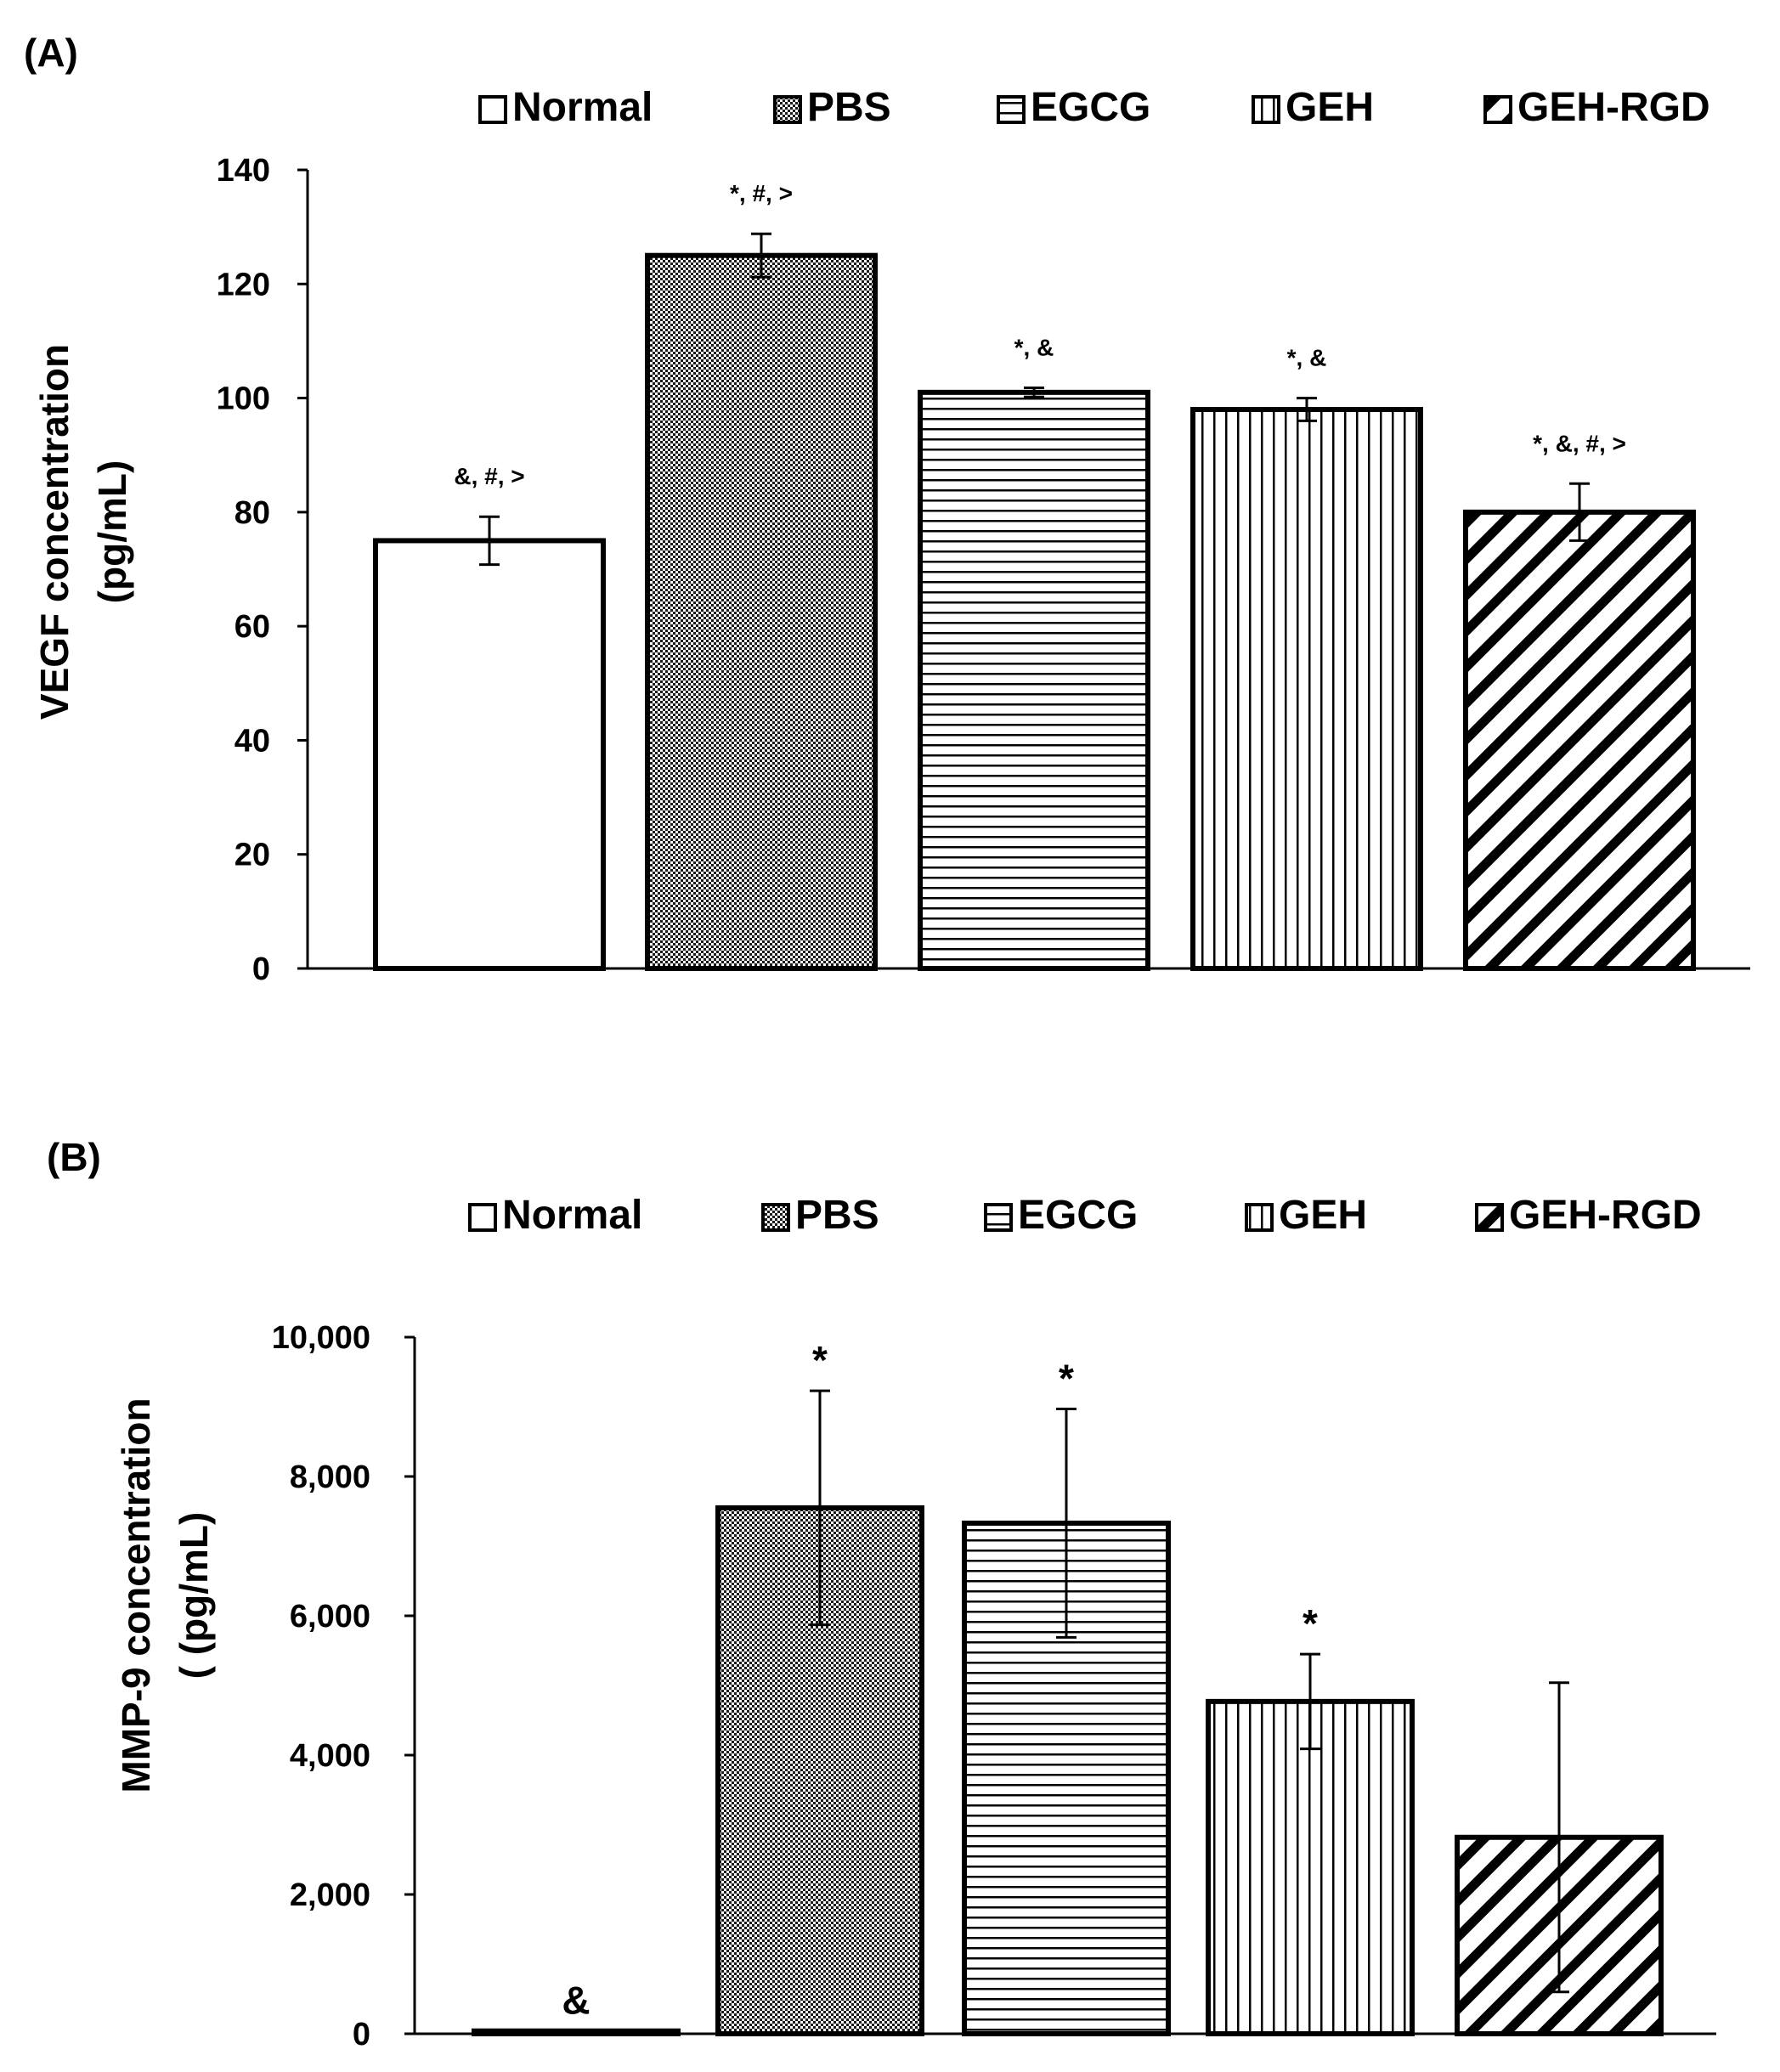 The width and height of the screenshot is (1780, 2072). What do you see at coordinates (330, 1895) in the screenshot?
I see `panel-b-y-tick-label: 2,000` at bounding box center [330, 1895].